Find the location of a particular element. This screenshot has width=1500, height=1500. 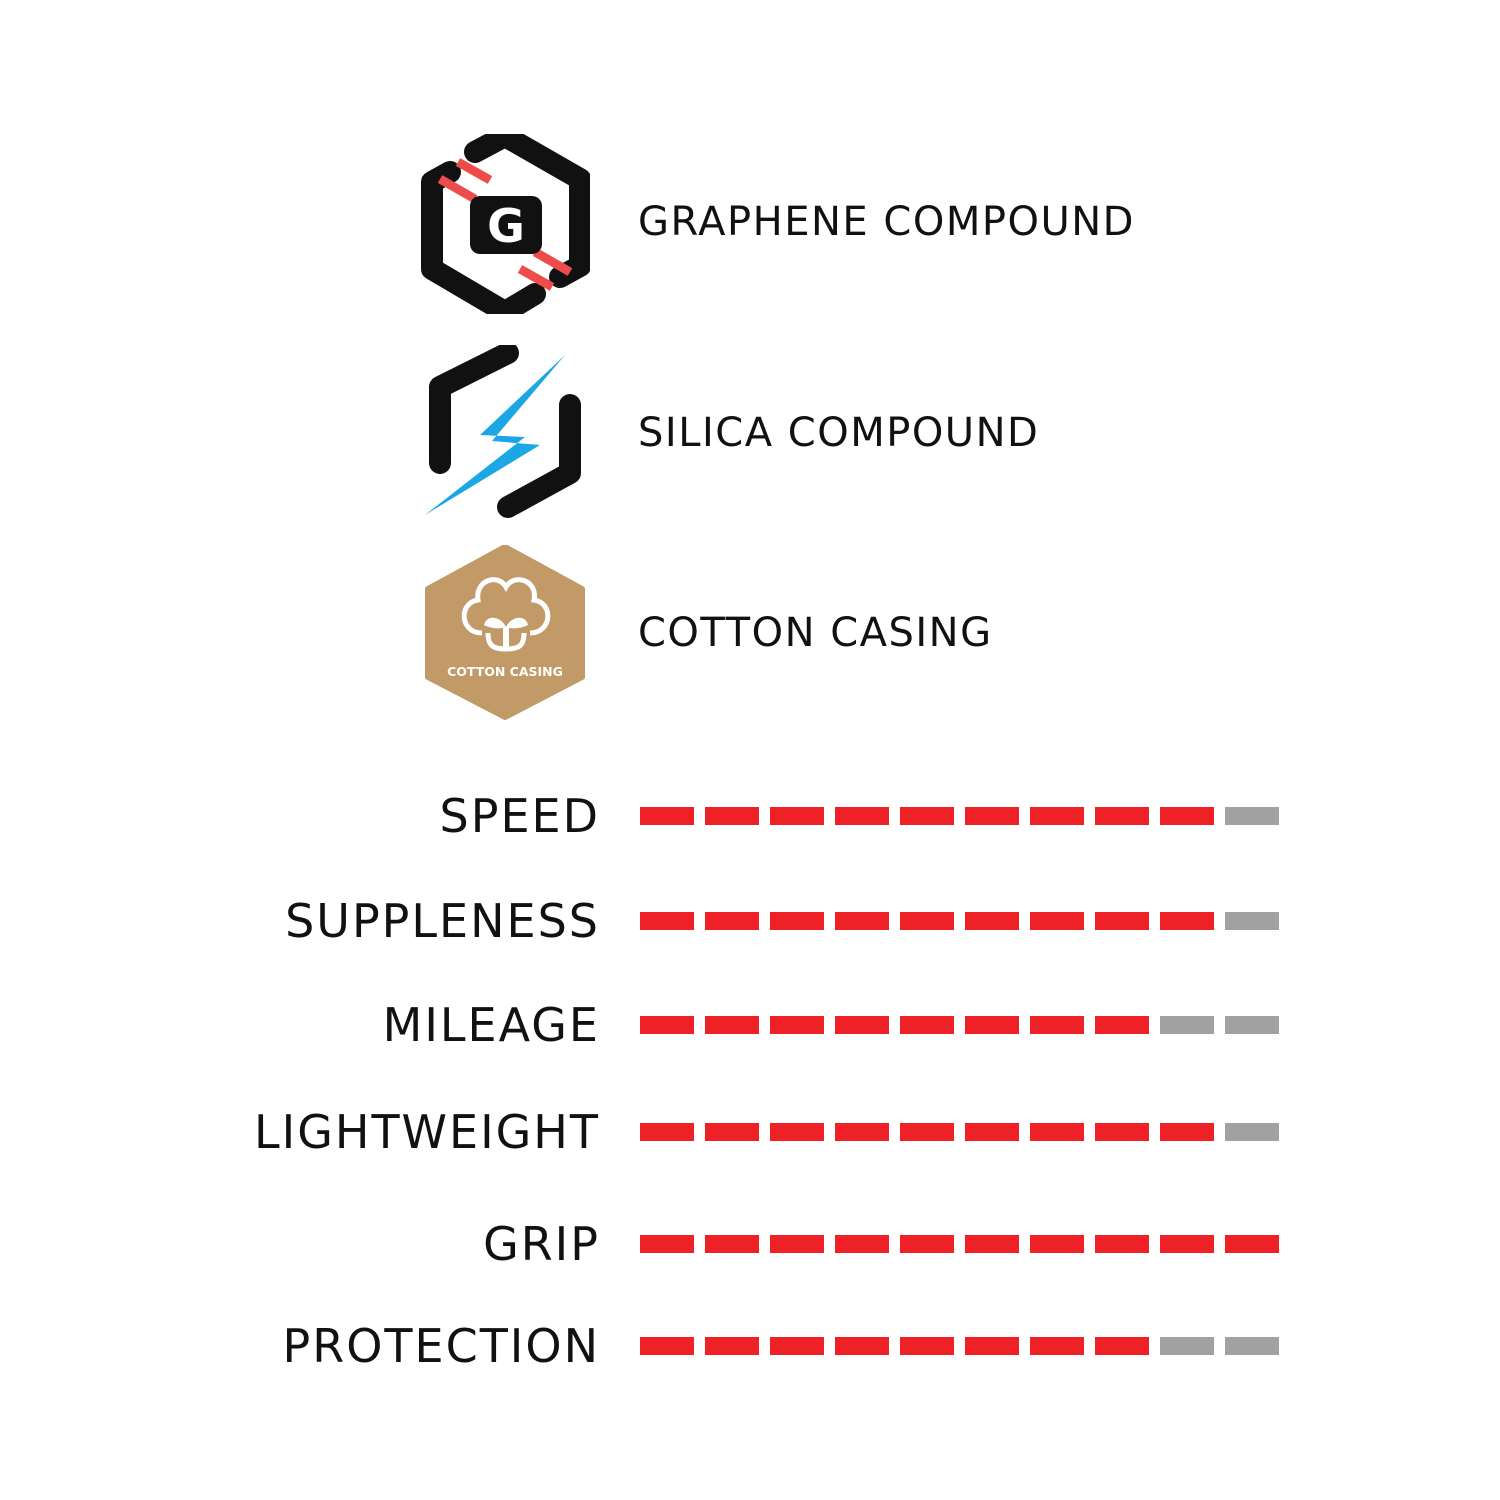

graphene-badge-letter: G is located at coordinates (506, 226).